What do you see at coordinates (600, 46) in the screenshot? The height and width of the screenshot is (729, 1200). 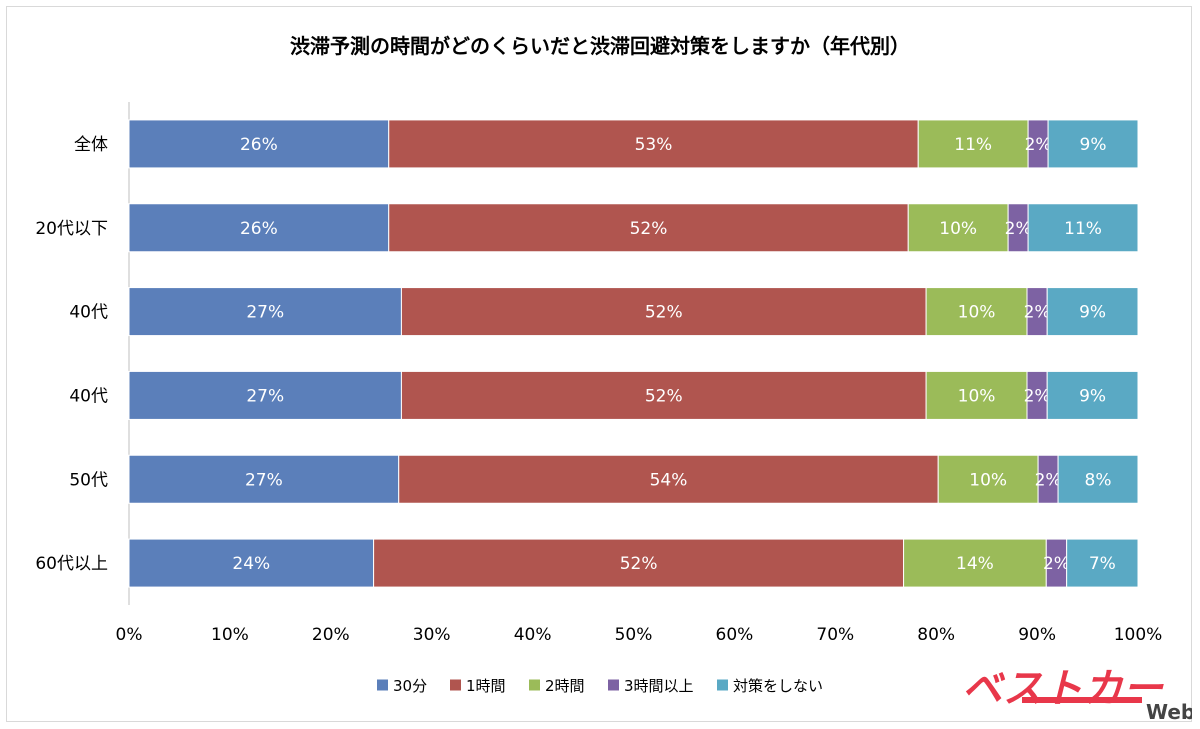 I see `chart-title: 渋滞予測の時間がどのくらいだと渋滞回避対策をしますか（年代別）` at bounding box center [600, 46].